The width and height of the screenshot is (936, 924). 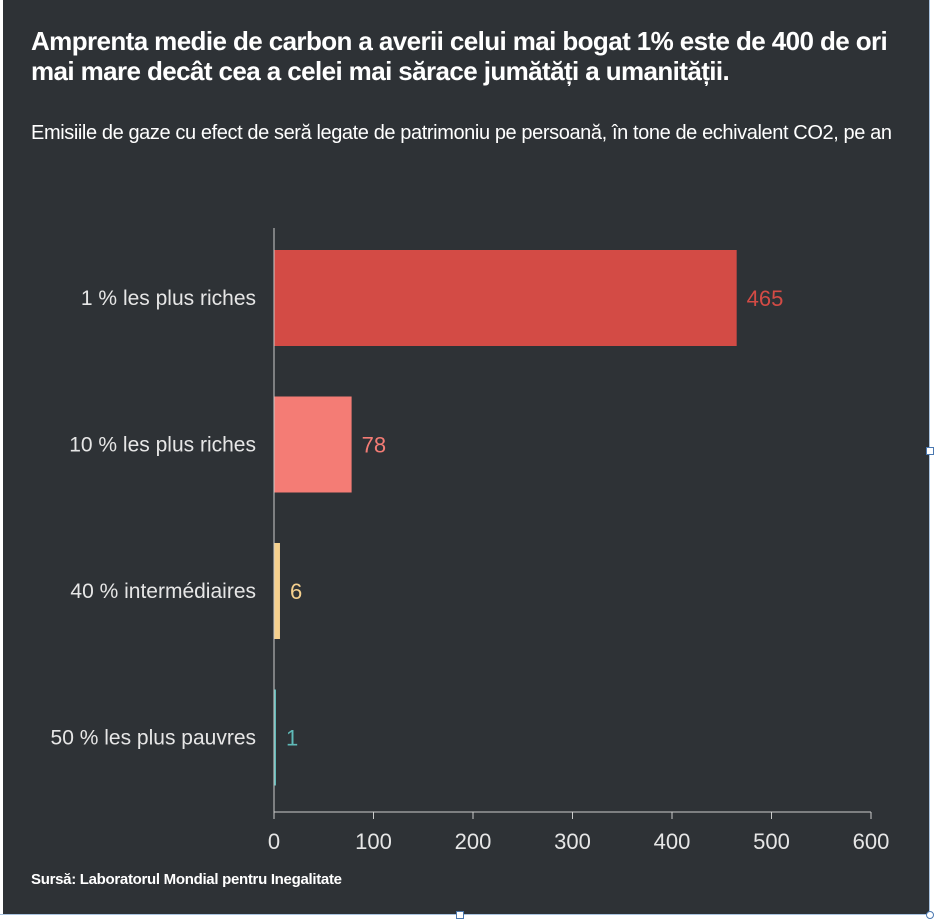 What do you see at coordinates (672, 841) in the screenshot?
I see `x-tick-label: 400` at bounding box center [672, 841].